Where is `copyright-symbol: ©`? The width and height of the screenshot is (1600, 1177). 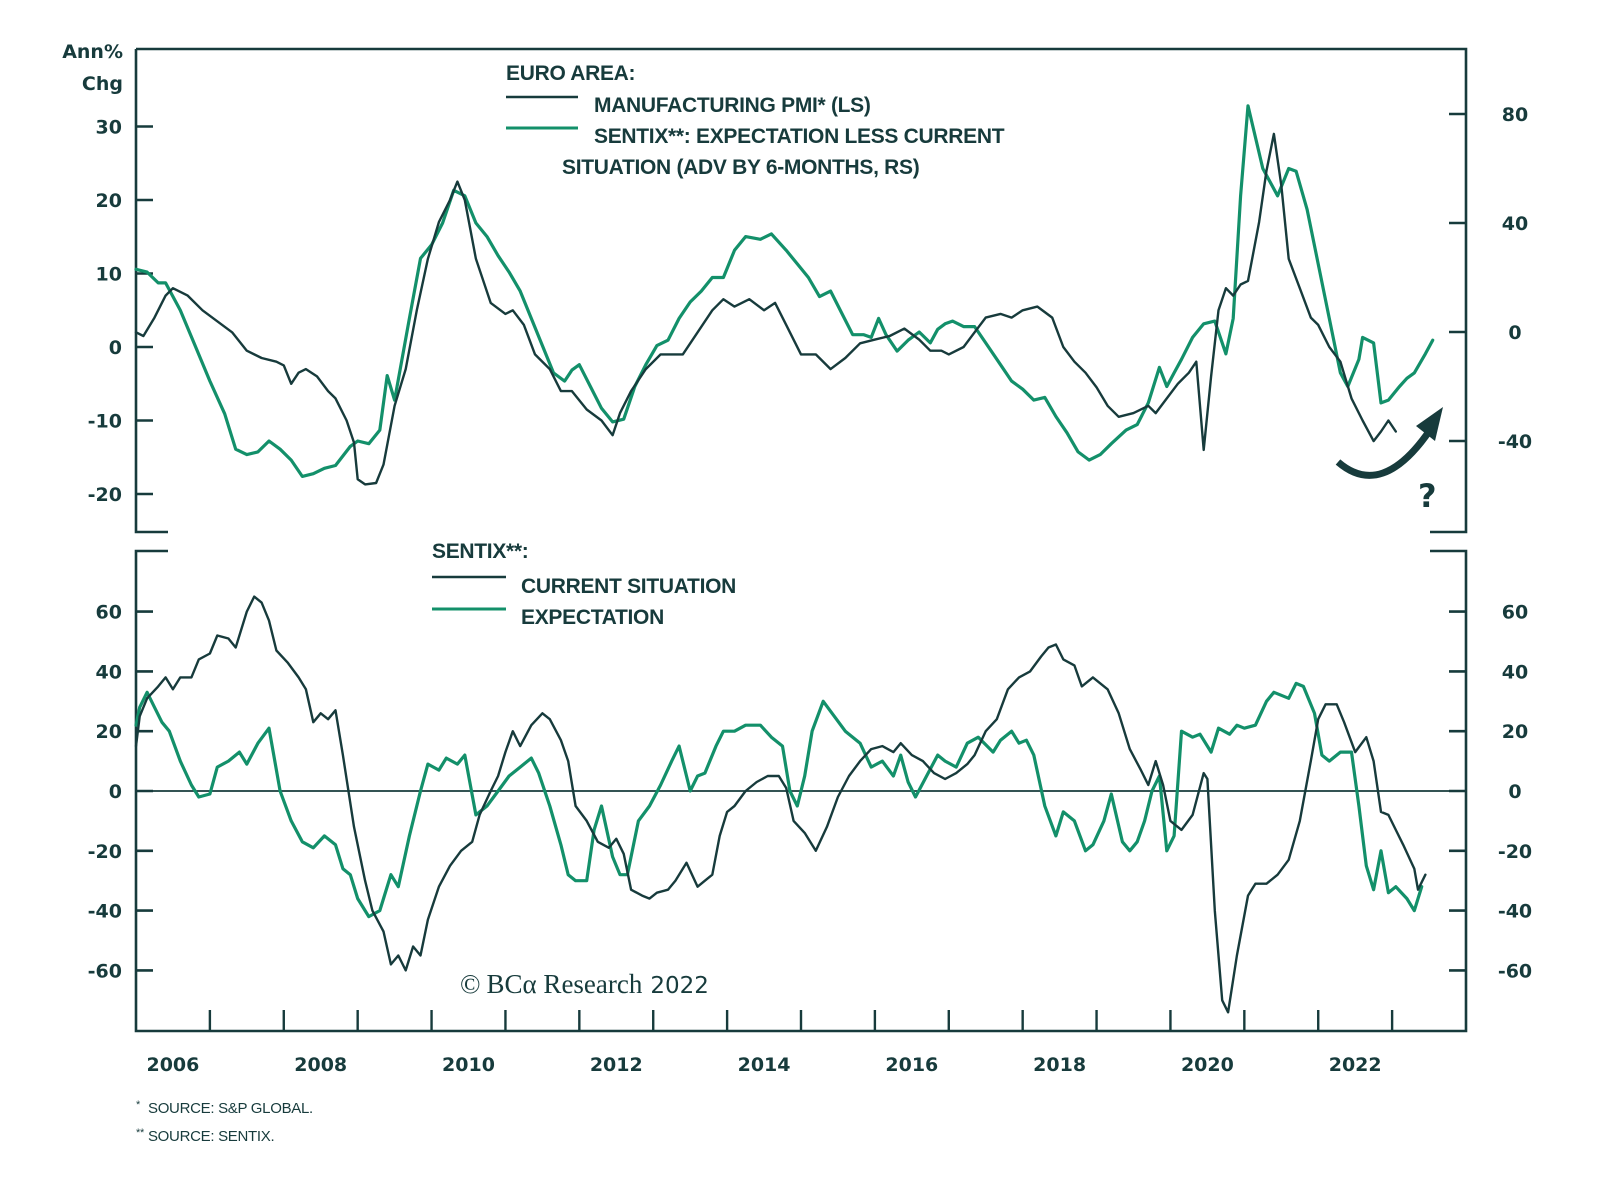
copyright-symbol: © is located at coordinates (470, 984).